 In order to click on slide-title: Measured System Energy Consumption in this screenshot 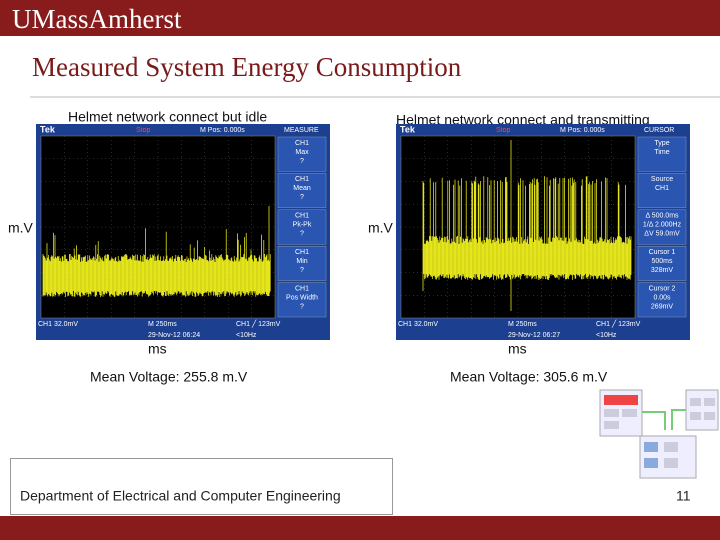, I will do `click(247, 67)`.